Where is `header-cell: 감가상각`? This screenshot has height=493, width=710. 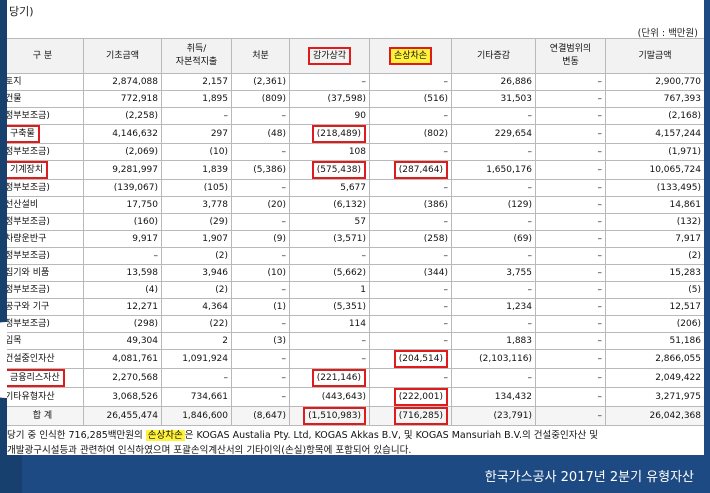 header-cell: 감가상각 is located at coordinates (329, 56).